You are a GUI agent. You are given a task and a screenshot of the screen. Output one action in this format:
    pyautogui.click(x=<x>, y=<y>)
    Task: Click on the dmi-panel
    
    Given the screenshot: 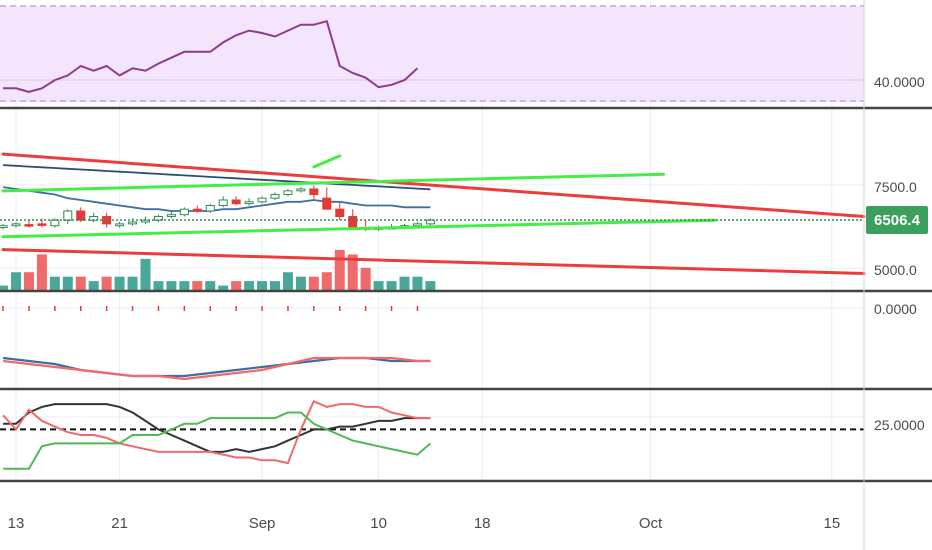 What is the action you would take?
    pyautogui.click(x=432, y=434)
    